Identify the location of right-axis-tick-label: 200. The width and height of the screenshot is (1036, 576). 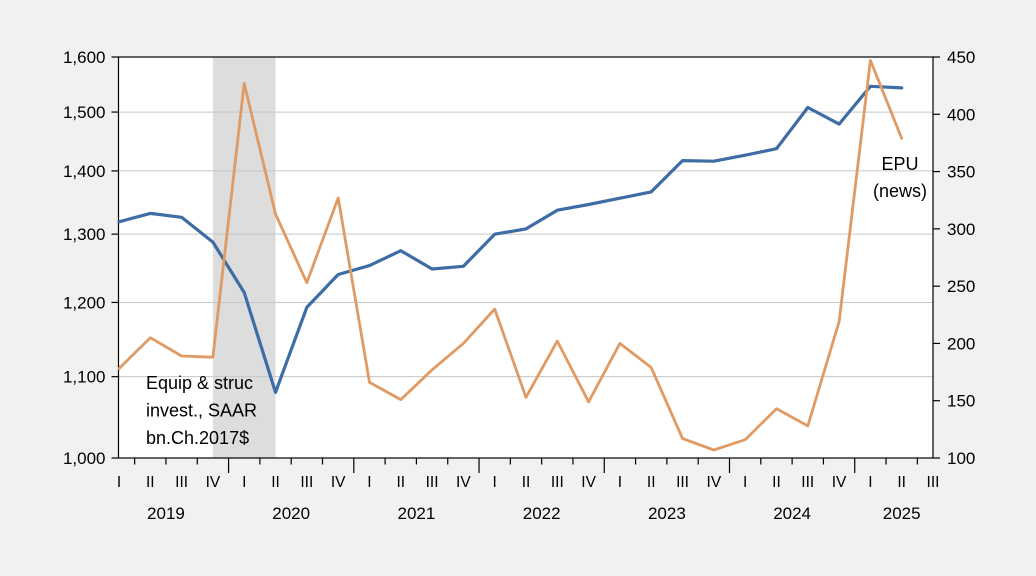
(961, 343).